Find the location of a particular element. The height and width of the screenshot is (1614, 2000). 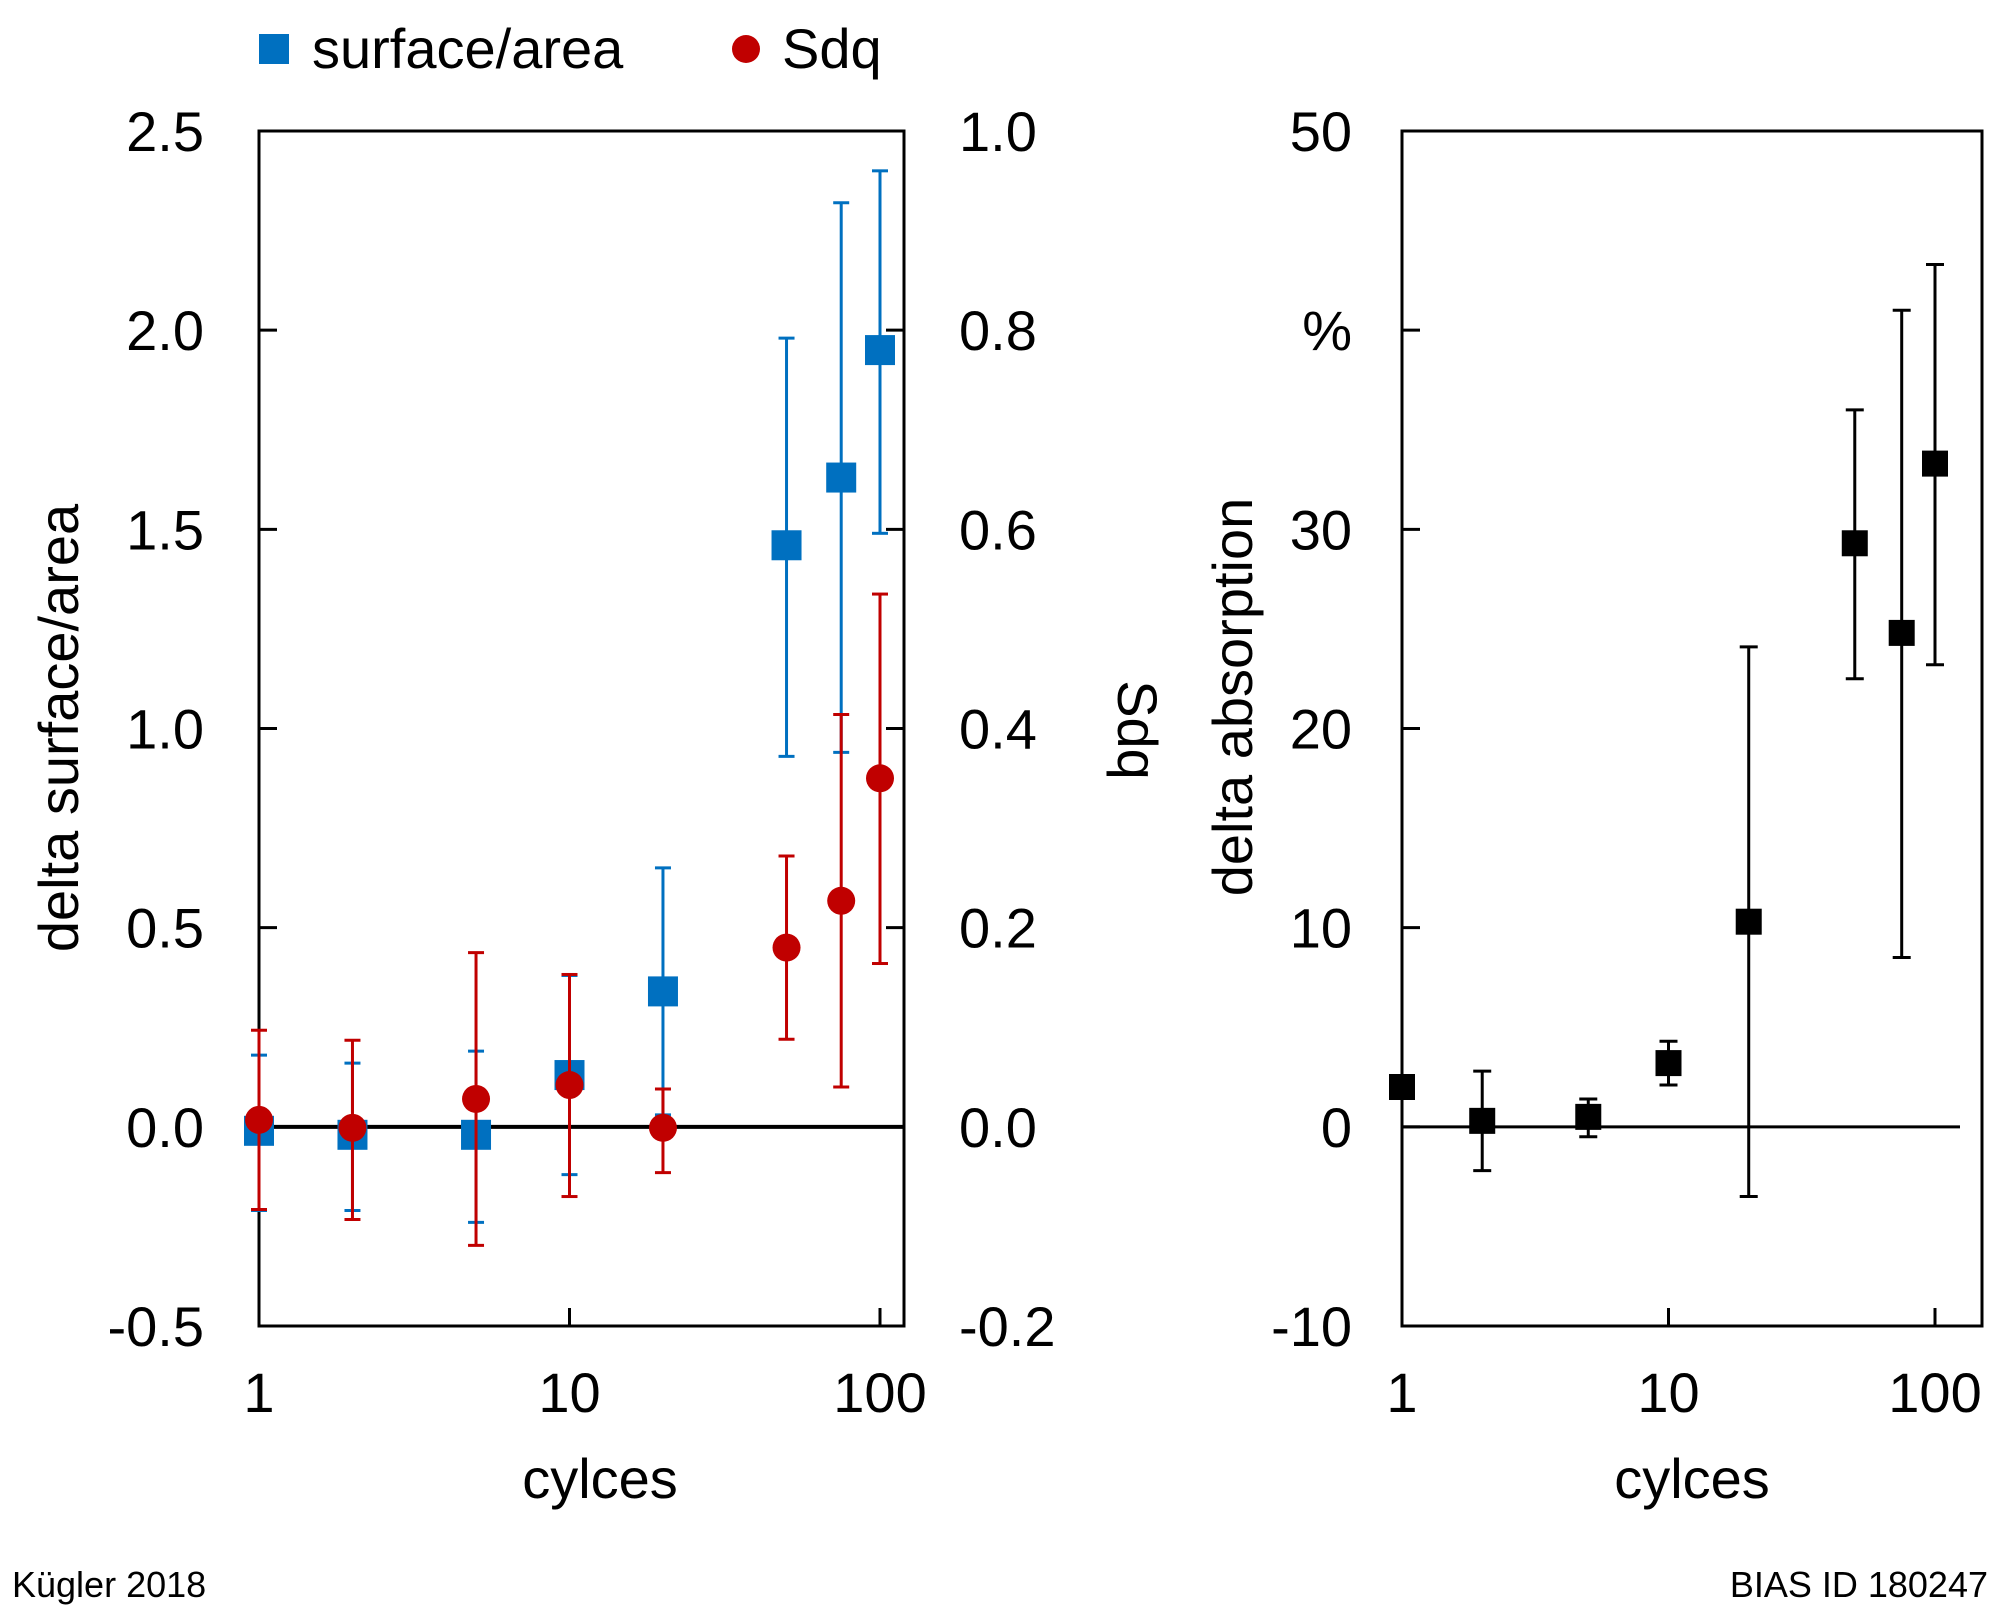

left-y-tick-label: 1.0 is located at coordinates (165, 729).